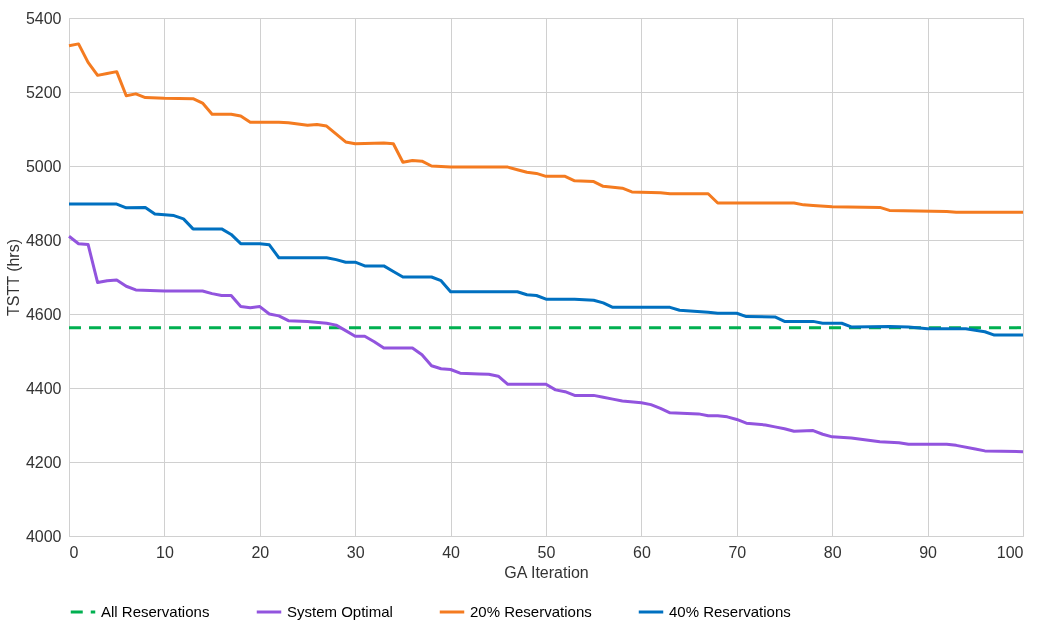  I want to click on y-axis-title: TSTT (hrs), so click(13, 277).